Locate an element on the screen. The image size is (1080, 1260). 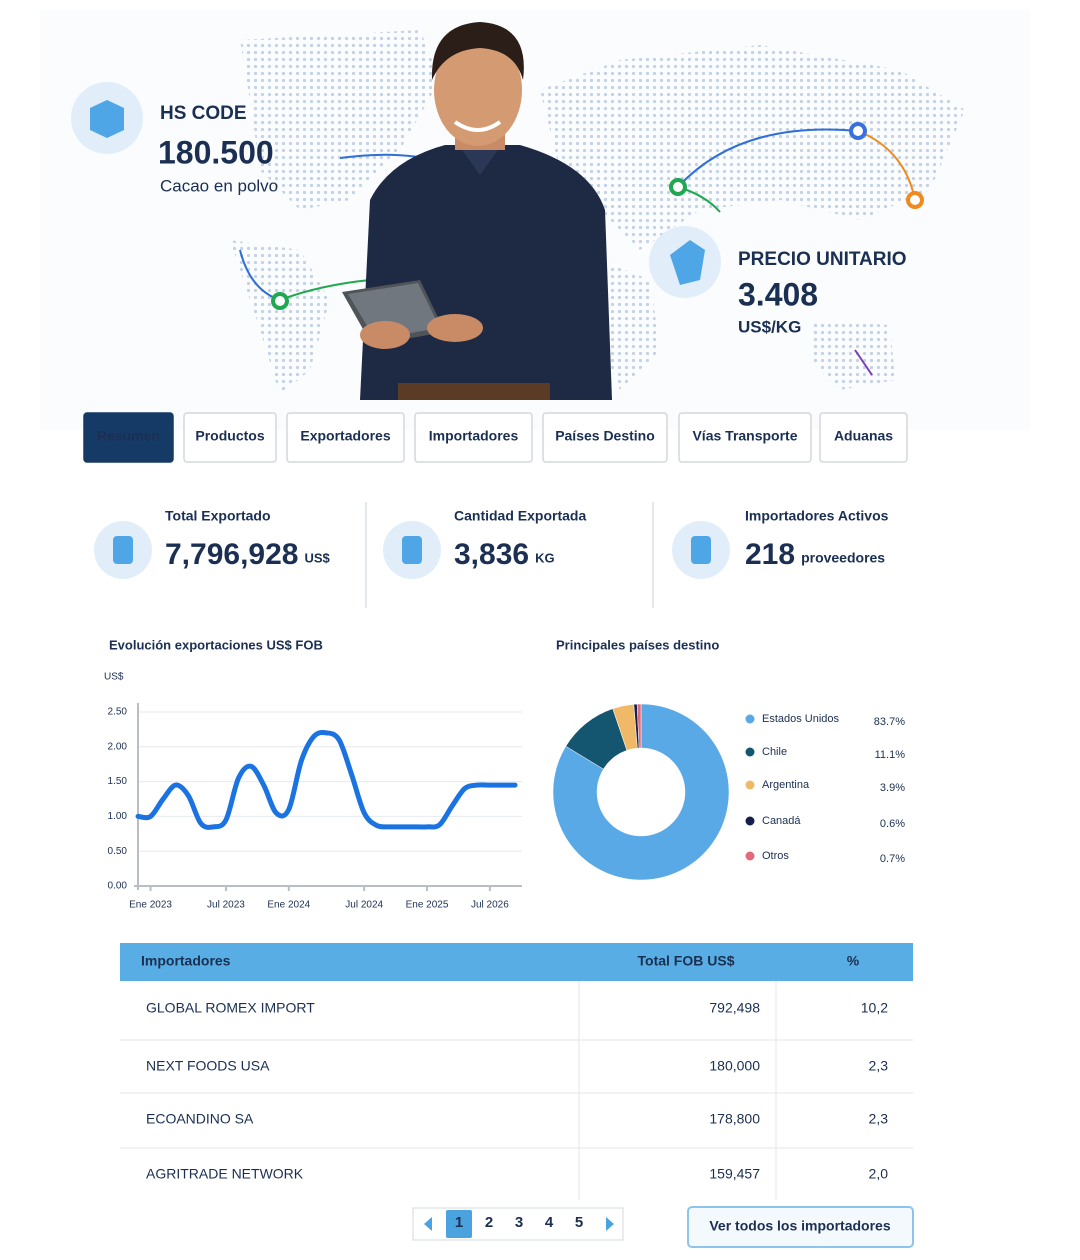
routes is located at coordinates (581, 249).